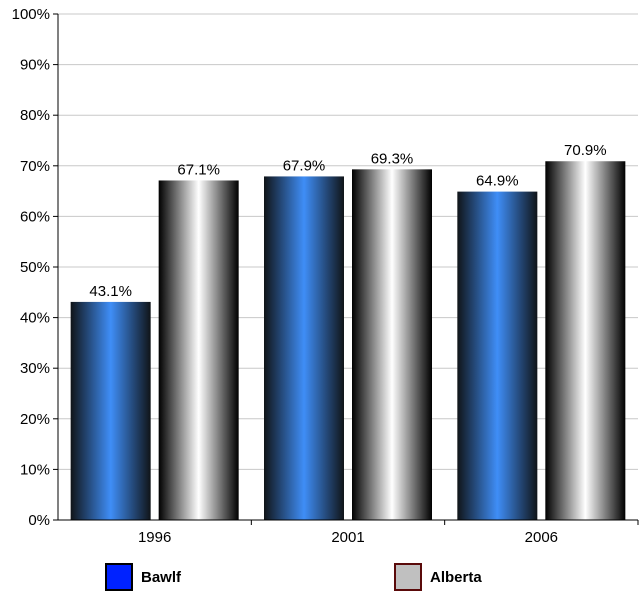 The height and width of the screenshot is (597, 639). I want to click on y-tick-label: 80%, so click(35, 115).